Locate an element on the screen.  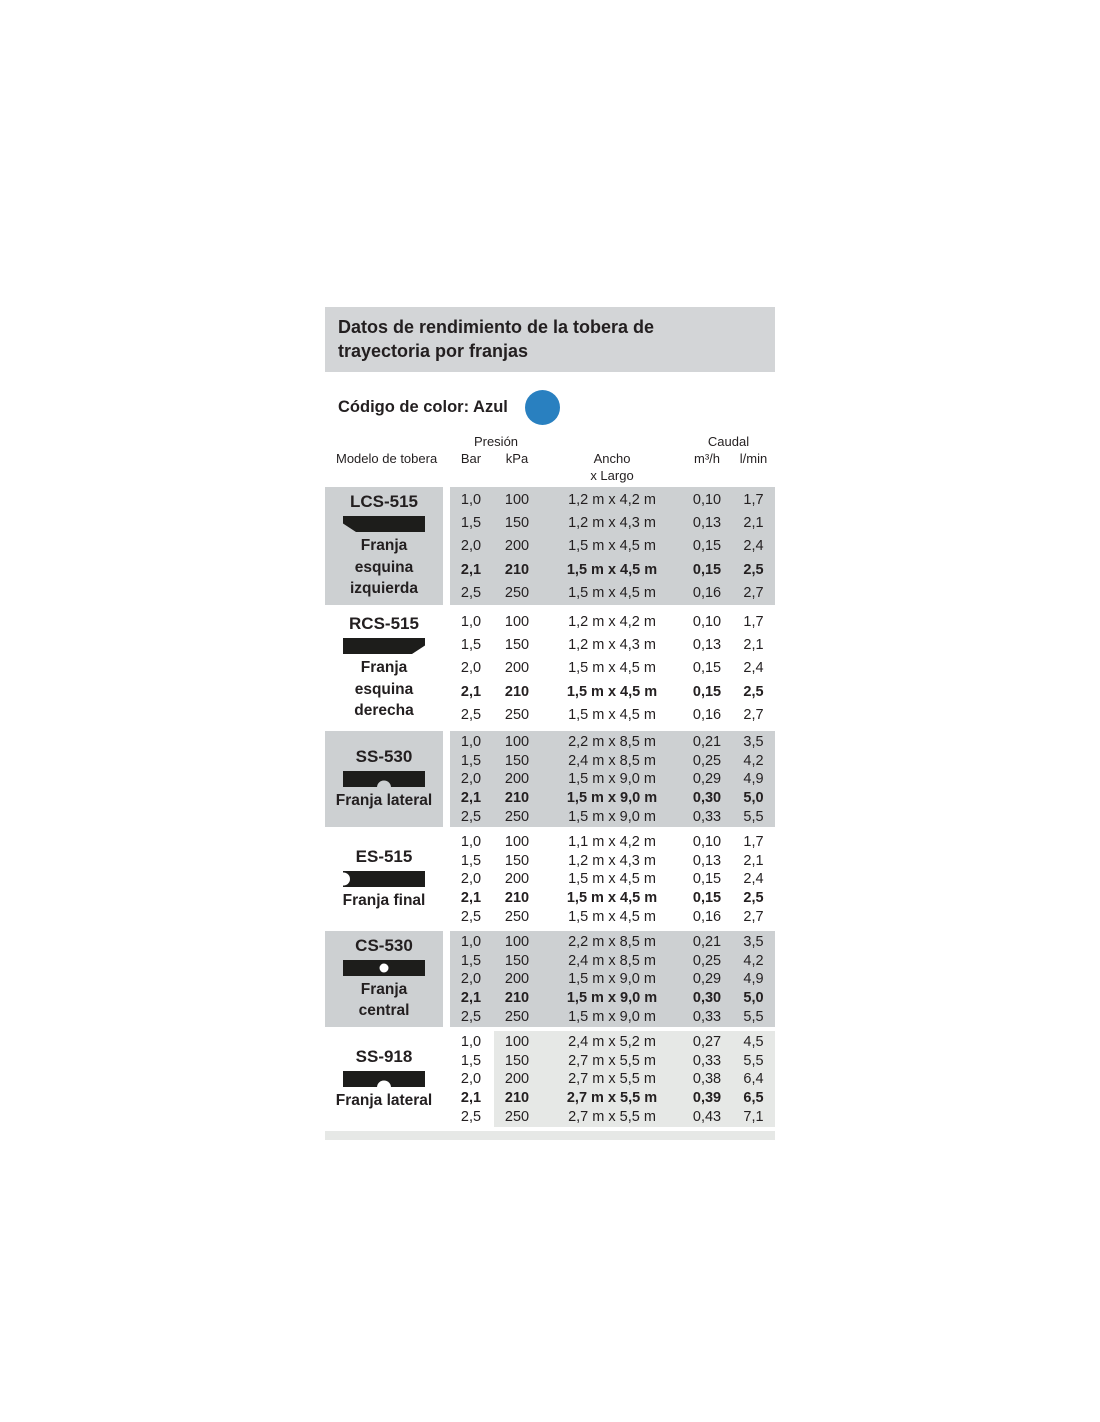
model-description: Franja esquina izquierda is located at coordinates (384, 567).